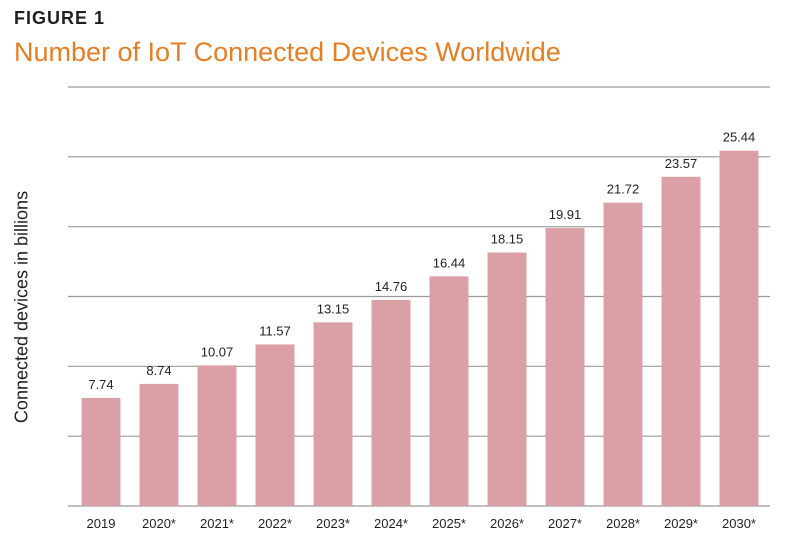 This screenshot has height=546, width=800. Describe the element at coordinates (449, 523) in the screenshot. I see `x-tick-label: 2025*` at that location.